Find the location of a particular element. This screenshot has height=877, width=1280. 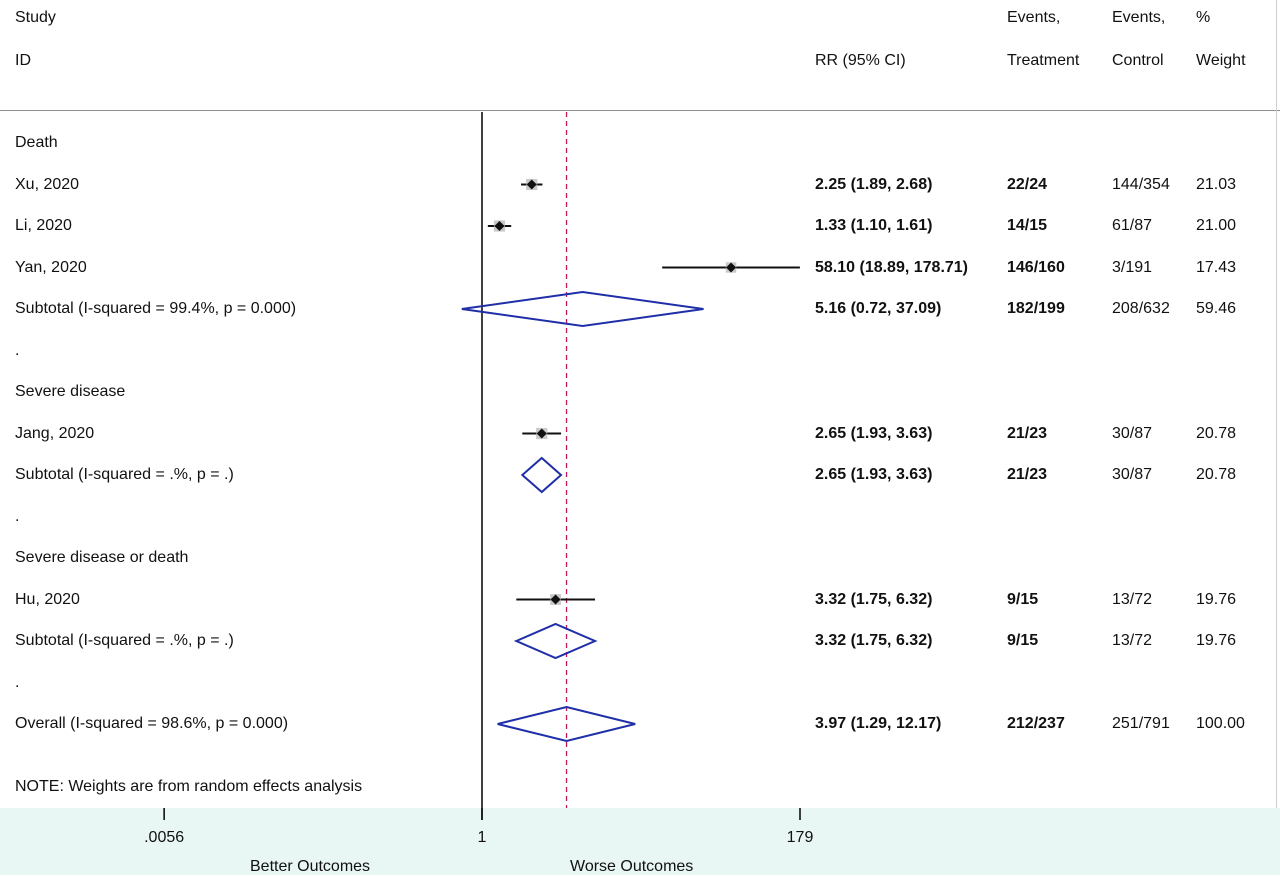

events-control-value: 61/87 is located at coordinates (1132, 225).